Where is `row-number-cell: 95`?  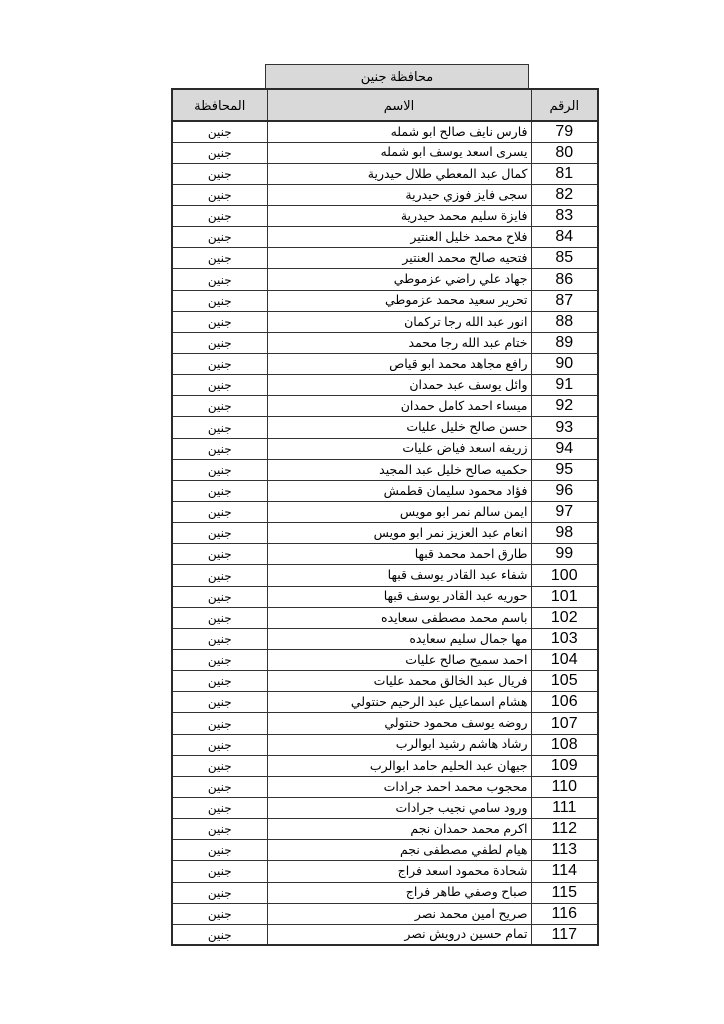
row-number-cell: 95 is located at coordinates (564, 469).